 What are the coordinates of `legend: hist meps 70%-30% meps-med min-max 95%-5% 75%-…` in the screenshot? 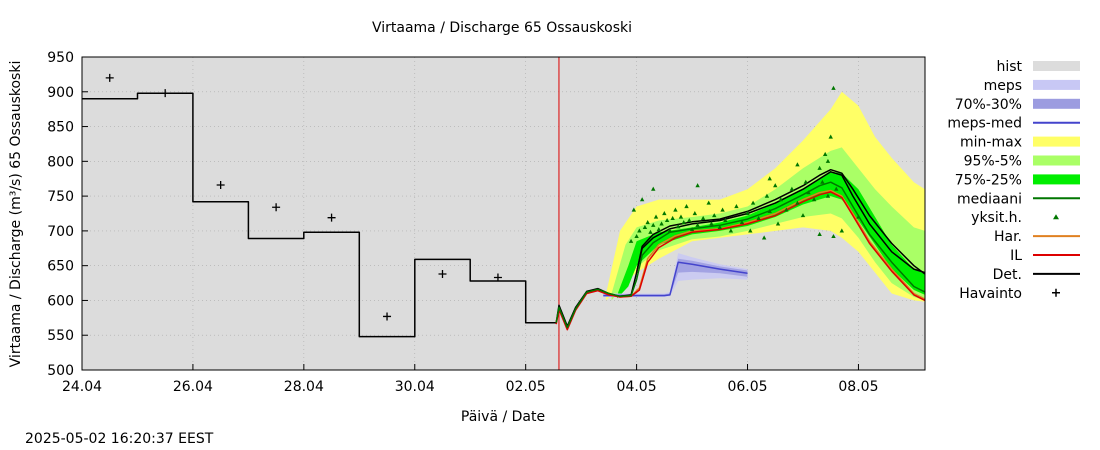 It's located at (1013, 180).